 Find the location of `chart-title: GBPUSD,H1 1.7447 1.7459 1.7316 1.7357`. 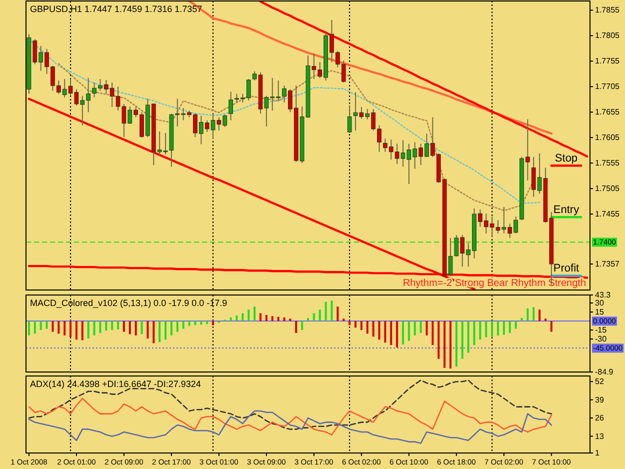

chart-title: GBPUSD,H1 1.7447 1.7459 1.7316 1.7357 is located at coordinates (116, 9).